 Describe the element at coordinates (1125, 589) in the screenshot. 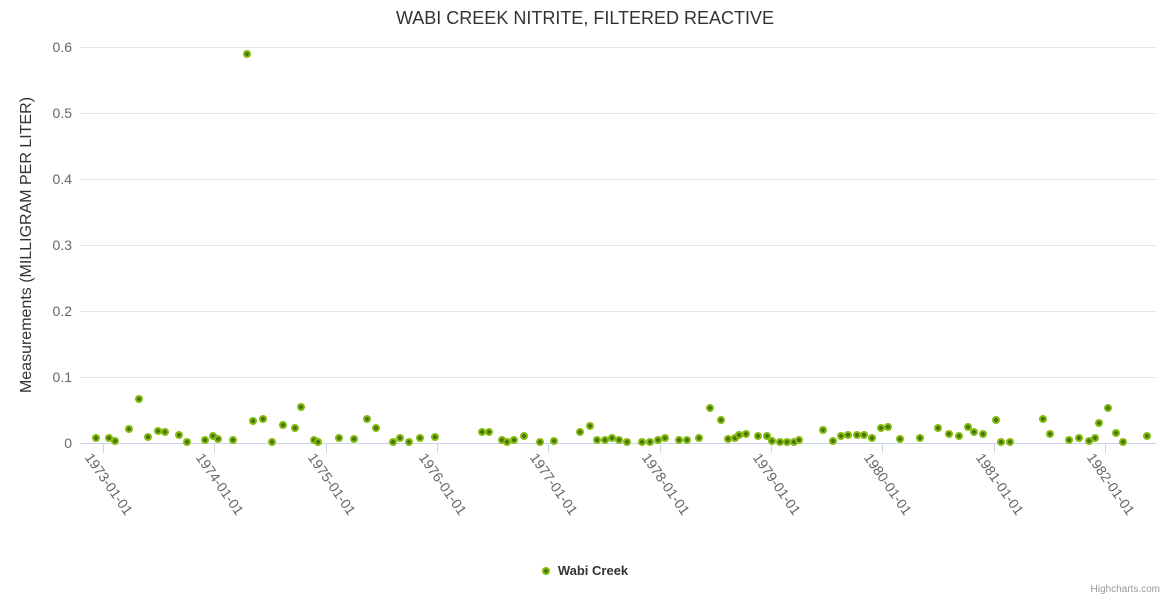

I see `highcharts-credits-link: Highcharts.com` at that location.